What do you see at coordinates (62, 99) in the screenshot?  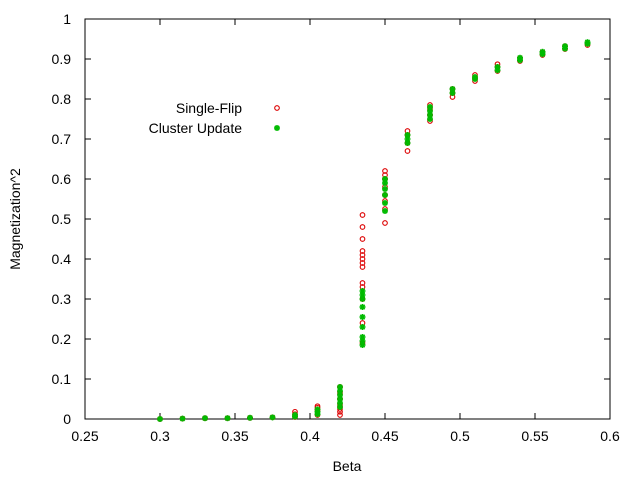 I see `y-tick-label: 0.8` at bounding box center [62, 99].